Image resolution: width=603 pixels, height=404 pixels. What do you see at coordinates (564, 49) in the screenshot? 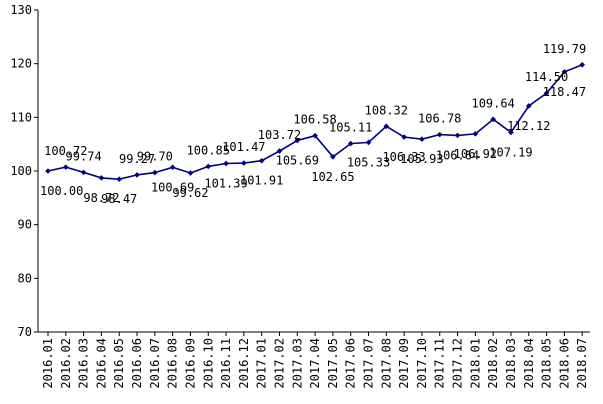
I see `data-label: 119.79` at bounding box center [564, 49].